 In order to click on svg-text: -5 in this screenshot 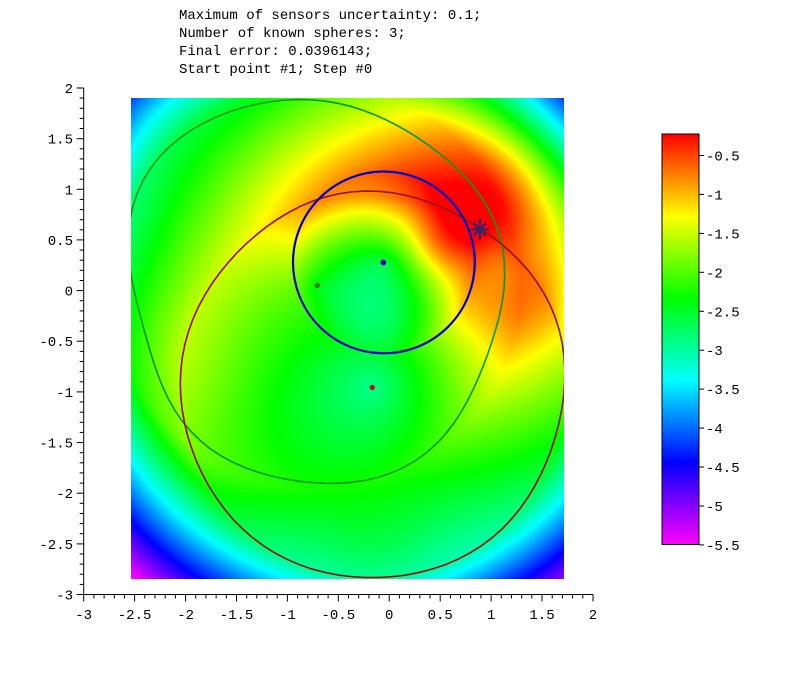, I will do `click(714, 508)`.